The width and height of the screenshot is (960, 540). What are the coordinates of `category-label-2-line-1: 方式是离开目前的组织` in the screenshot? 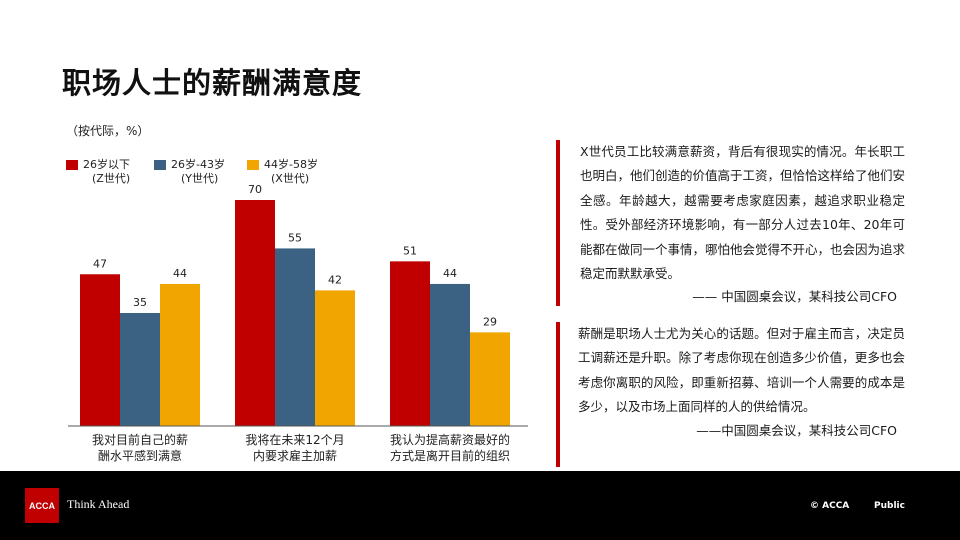 It's located at (450, 455).